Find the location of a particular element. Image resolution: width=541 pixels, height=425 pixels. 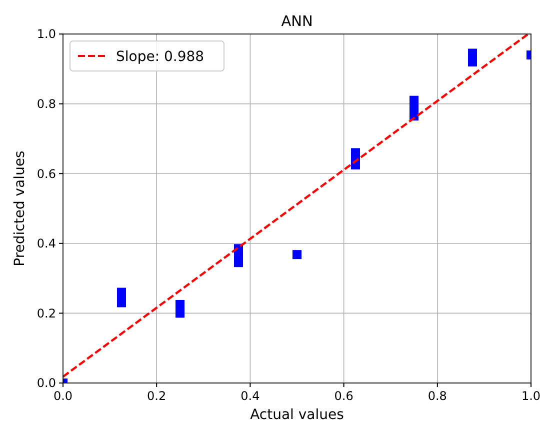

y-tick-label: 0.8 is located at coordinates (46, 104).